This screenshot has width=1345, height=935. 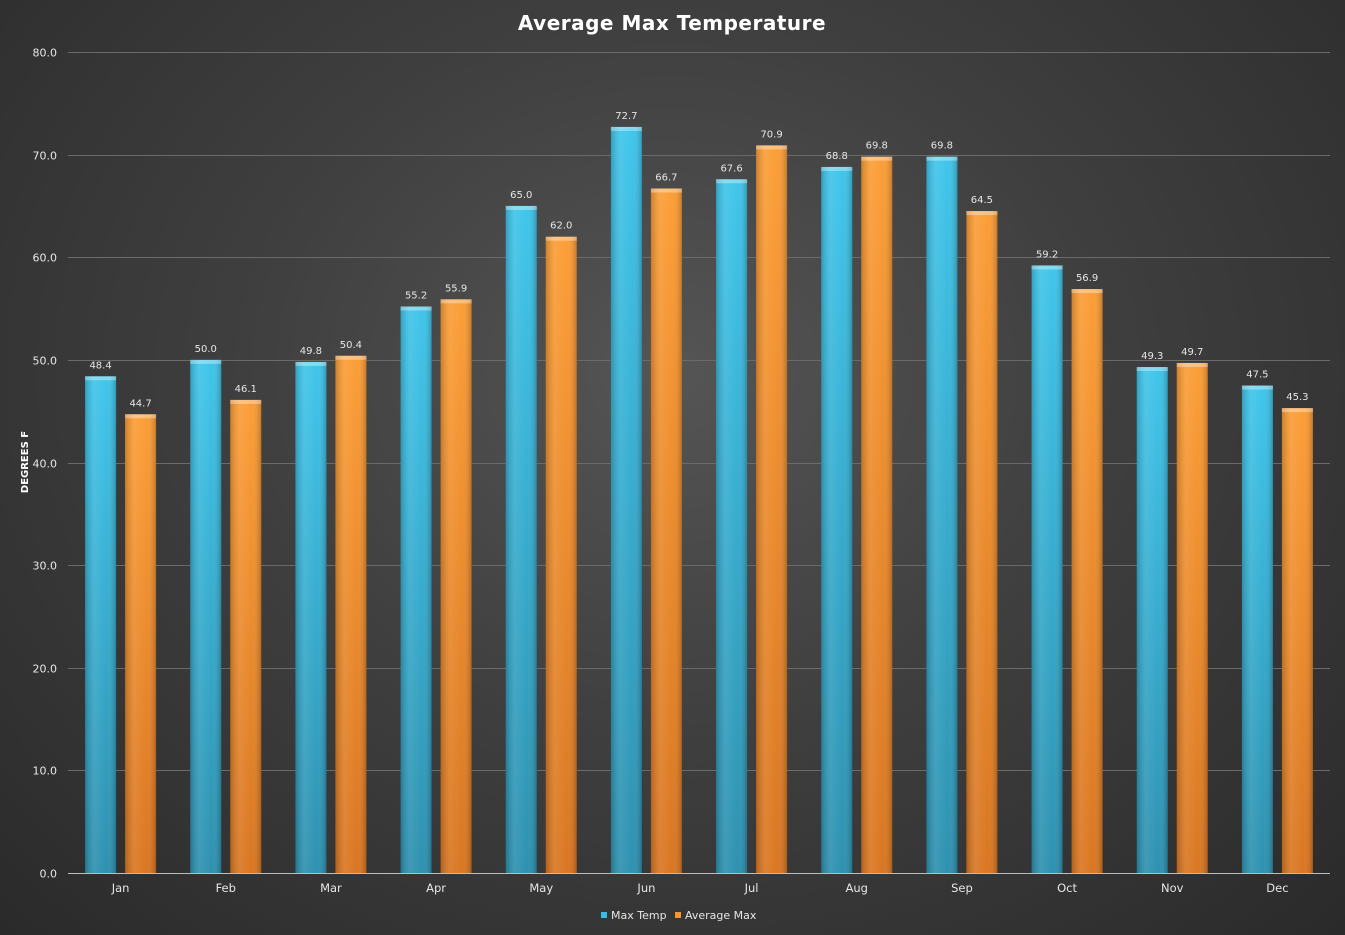 I want to click on bar-max-temp-dec, so click(x=1257, y=629).